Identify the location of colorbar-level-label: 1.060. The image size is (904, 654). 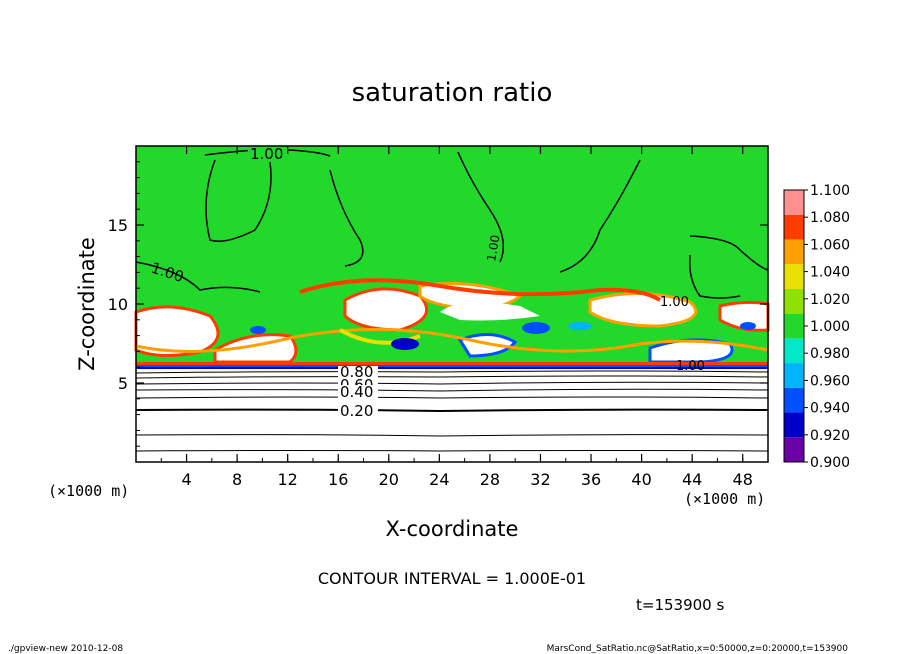
(830, 245).